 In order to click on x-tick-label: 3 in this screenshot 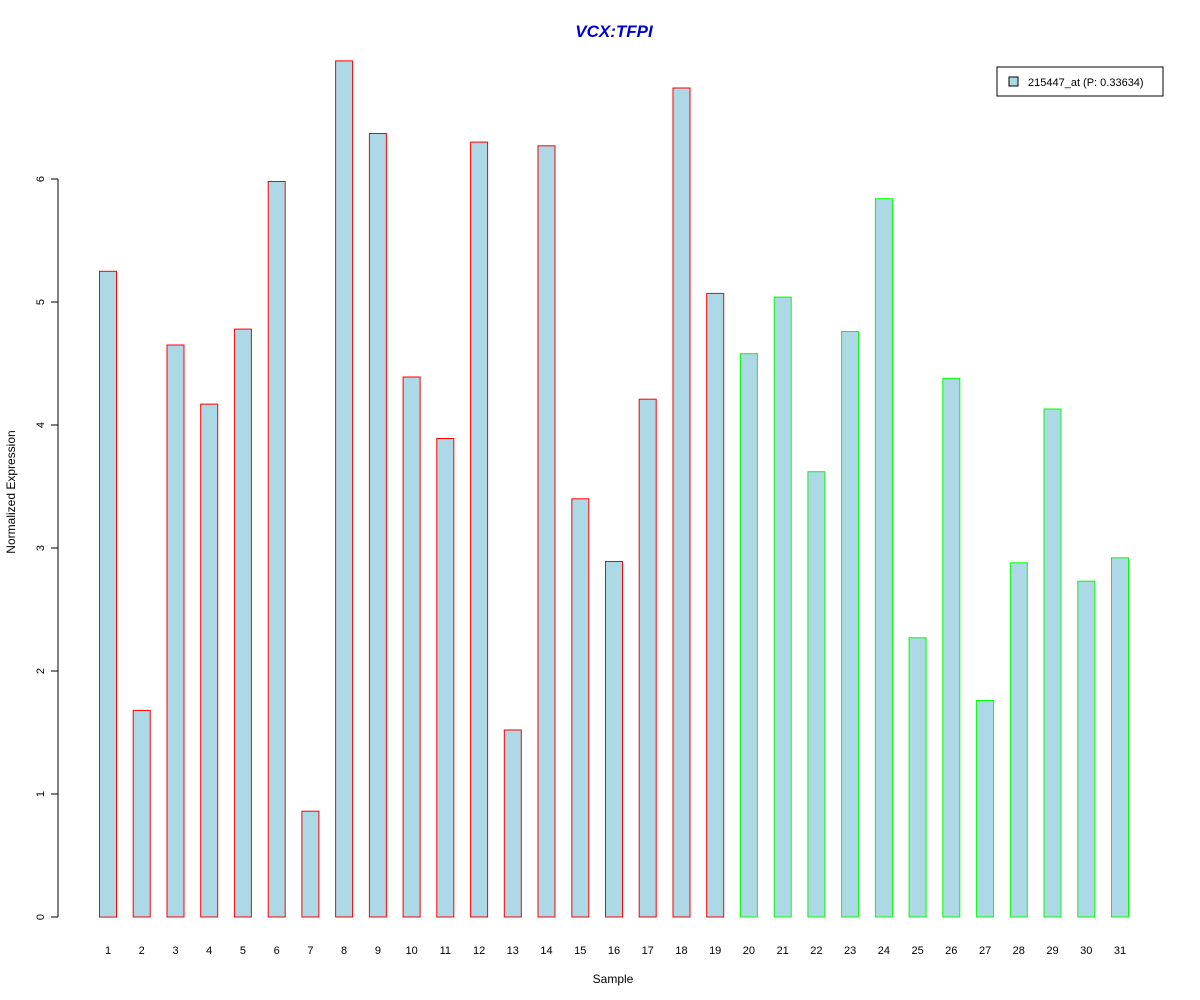, I will do `click(175, 951)`.